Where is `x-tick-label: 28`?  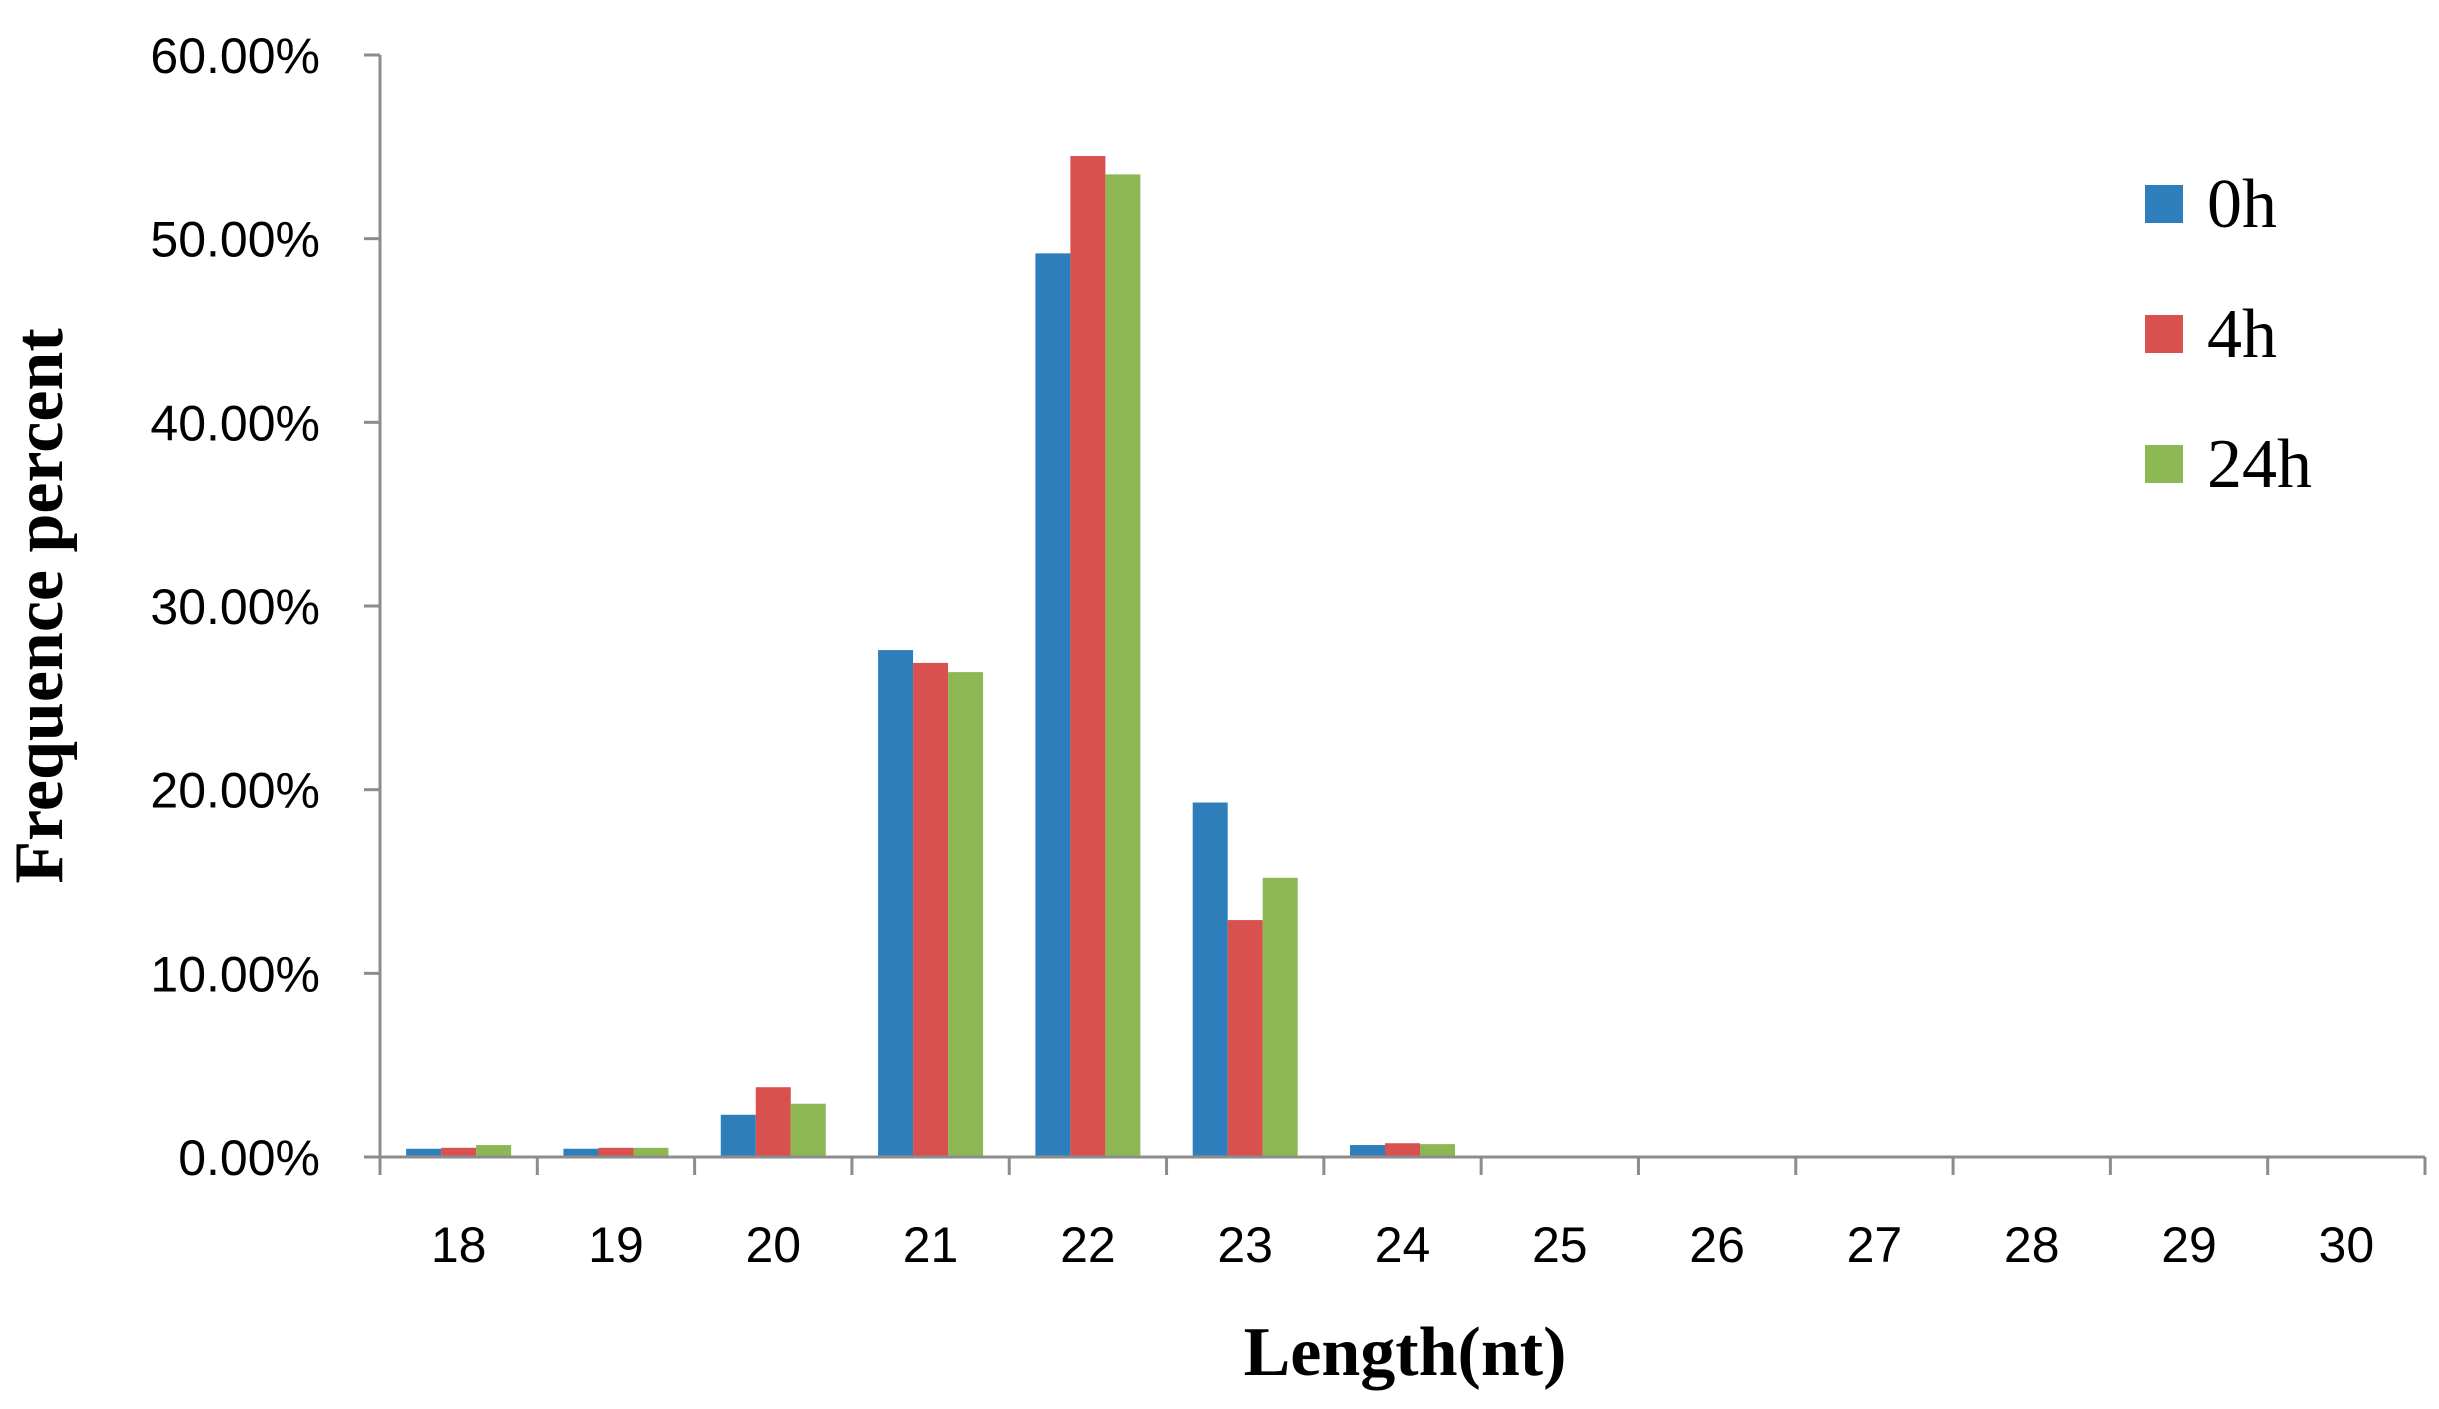 x-tick-label: 28 is located at coordinates (2032, 1245).